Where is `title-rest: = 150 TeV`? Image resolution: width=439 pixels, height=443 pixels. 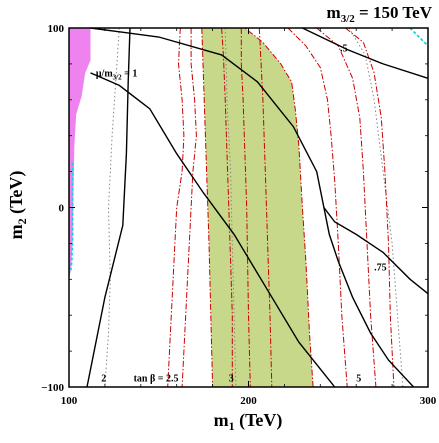
title-rest: = 150 TeV is located at coordinates (394, 12).